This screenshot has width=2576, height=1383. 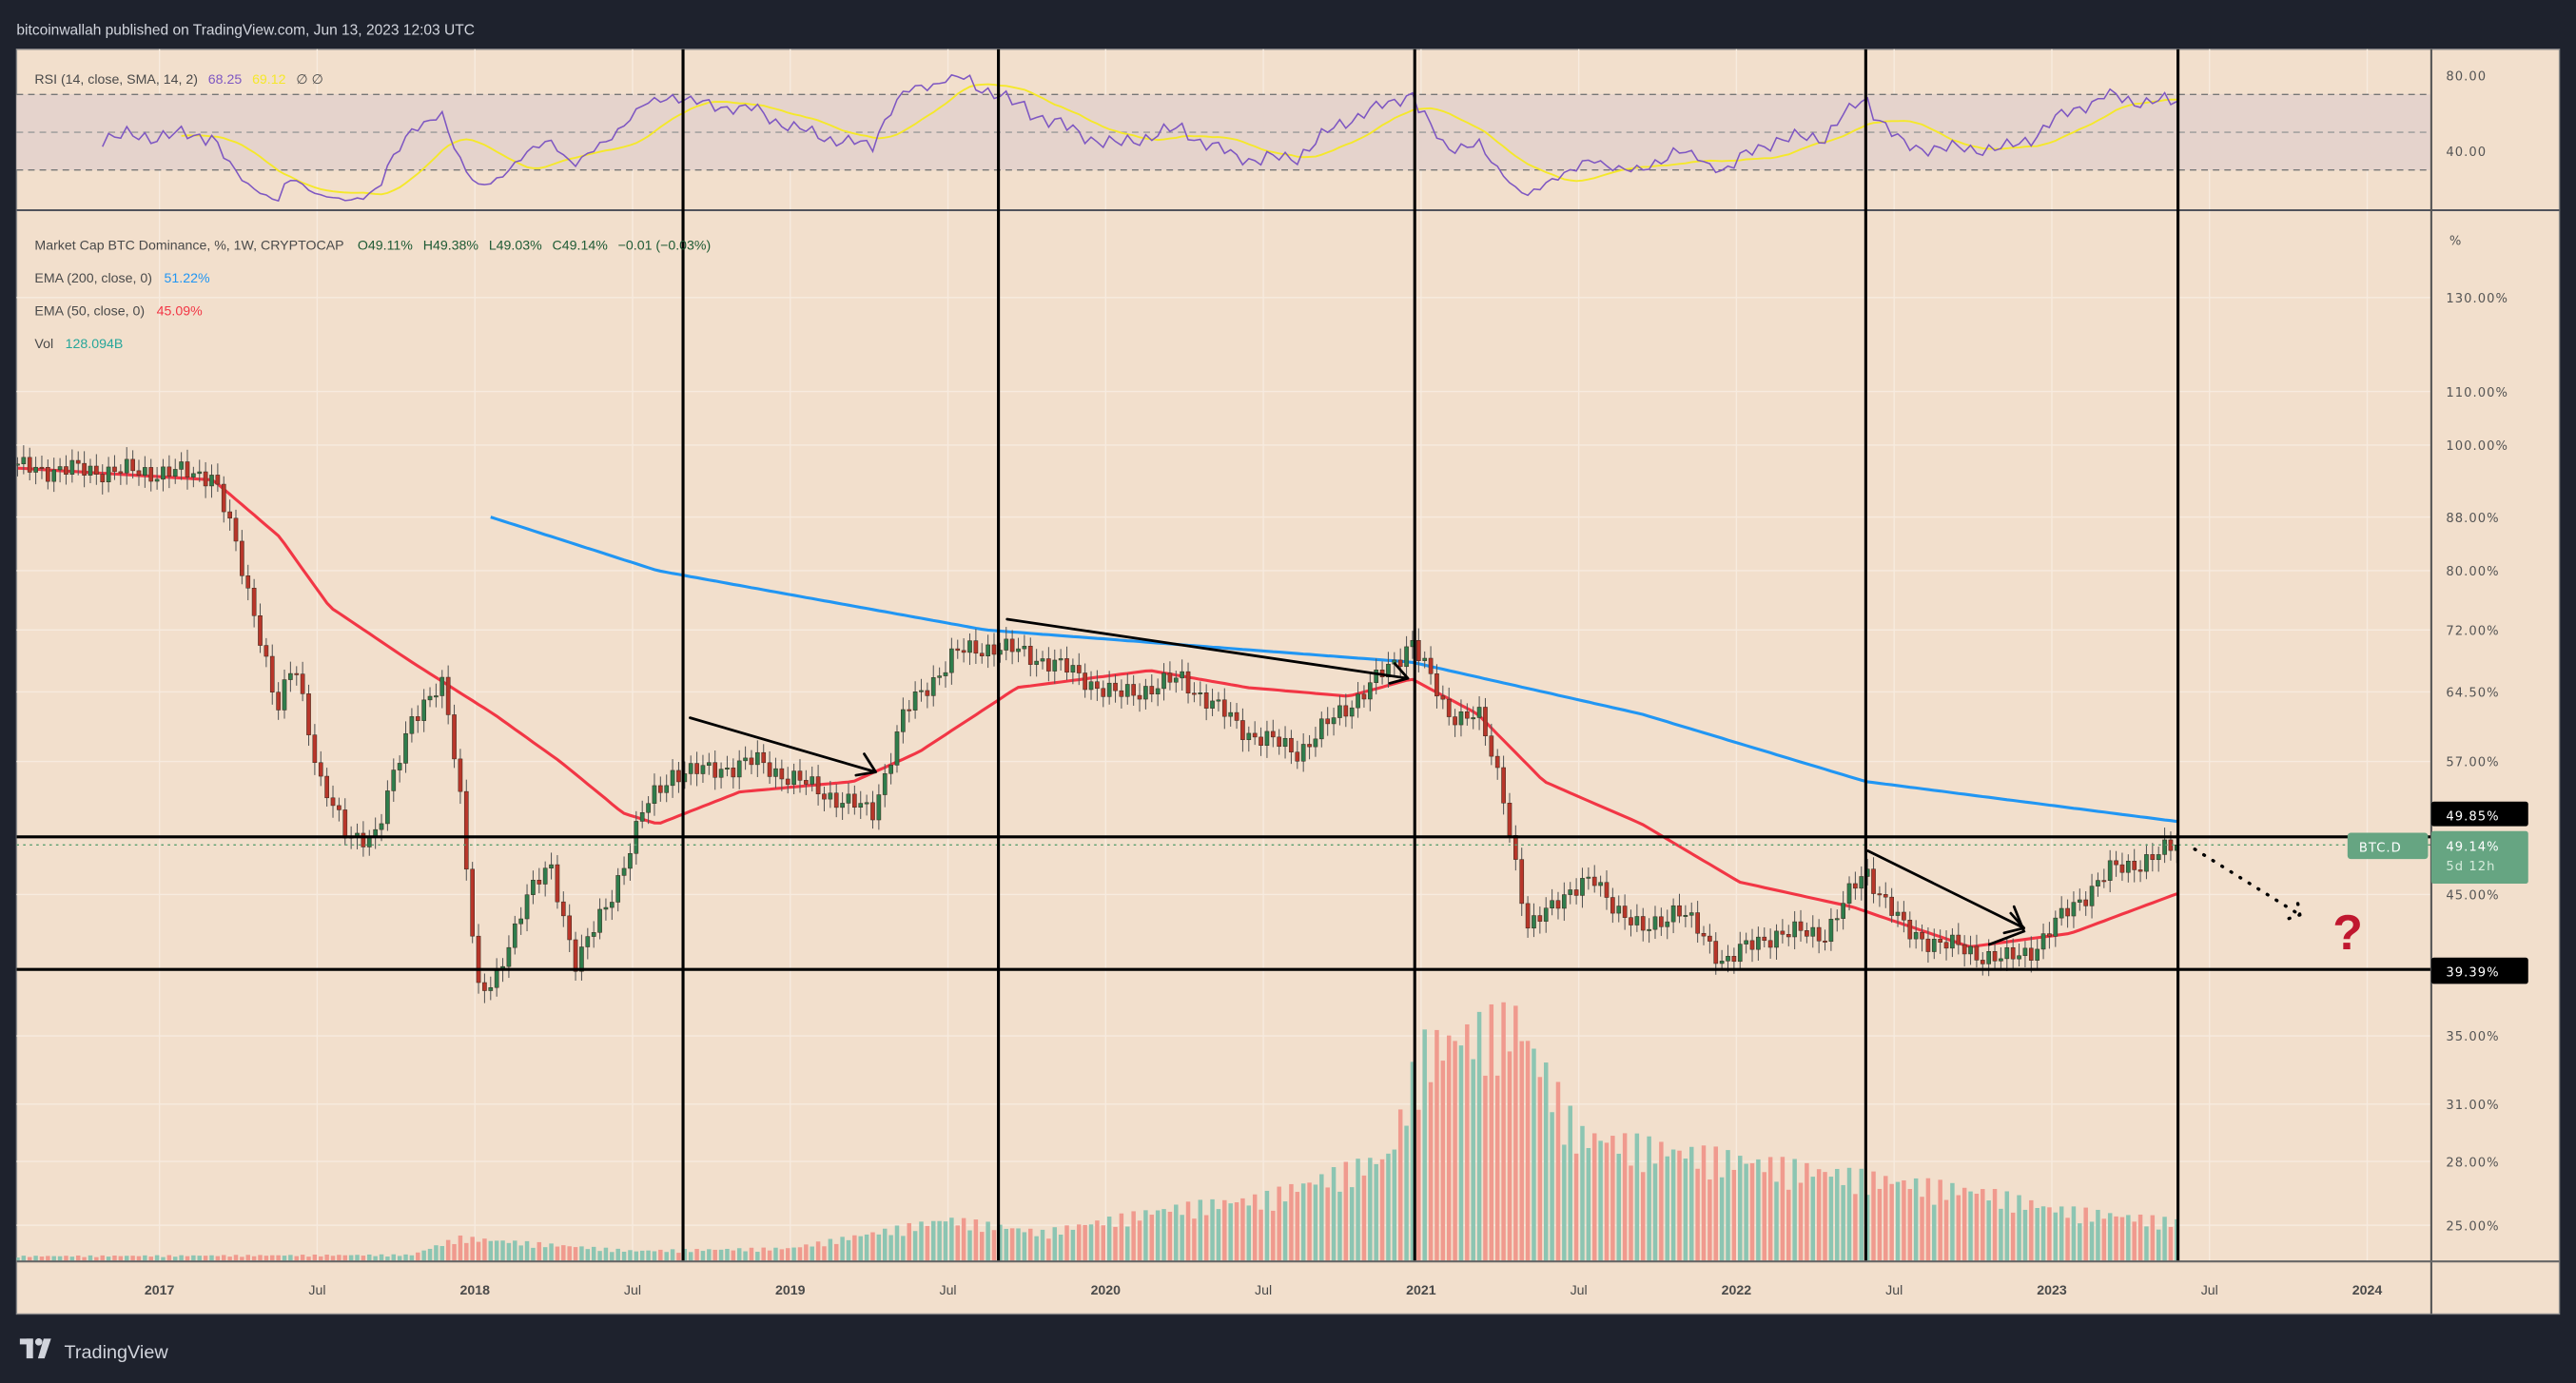 I want to click on price-tick-label: 88.00%, so click(x=2473, y=519).